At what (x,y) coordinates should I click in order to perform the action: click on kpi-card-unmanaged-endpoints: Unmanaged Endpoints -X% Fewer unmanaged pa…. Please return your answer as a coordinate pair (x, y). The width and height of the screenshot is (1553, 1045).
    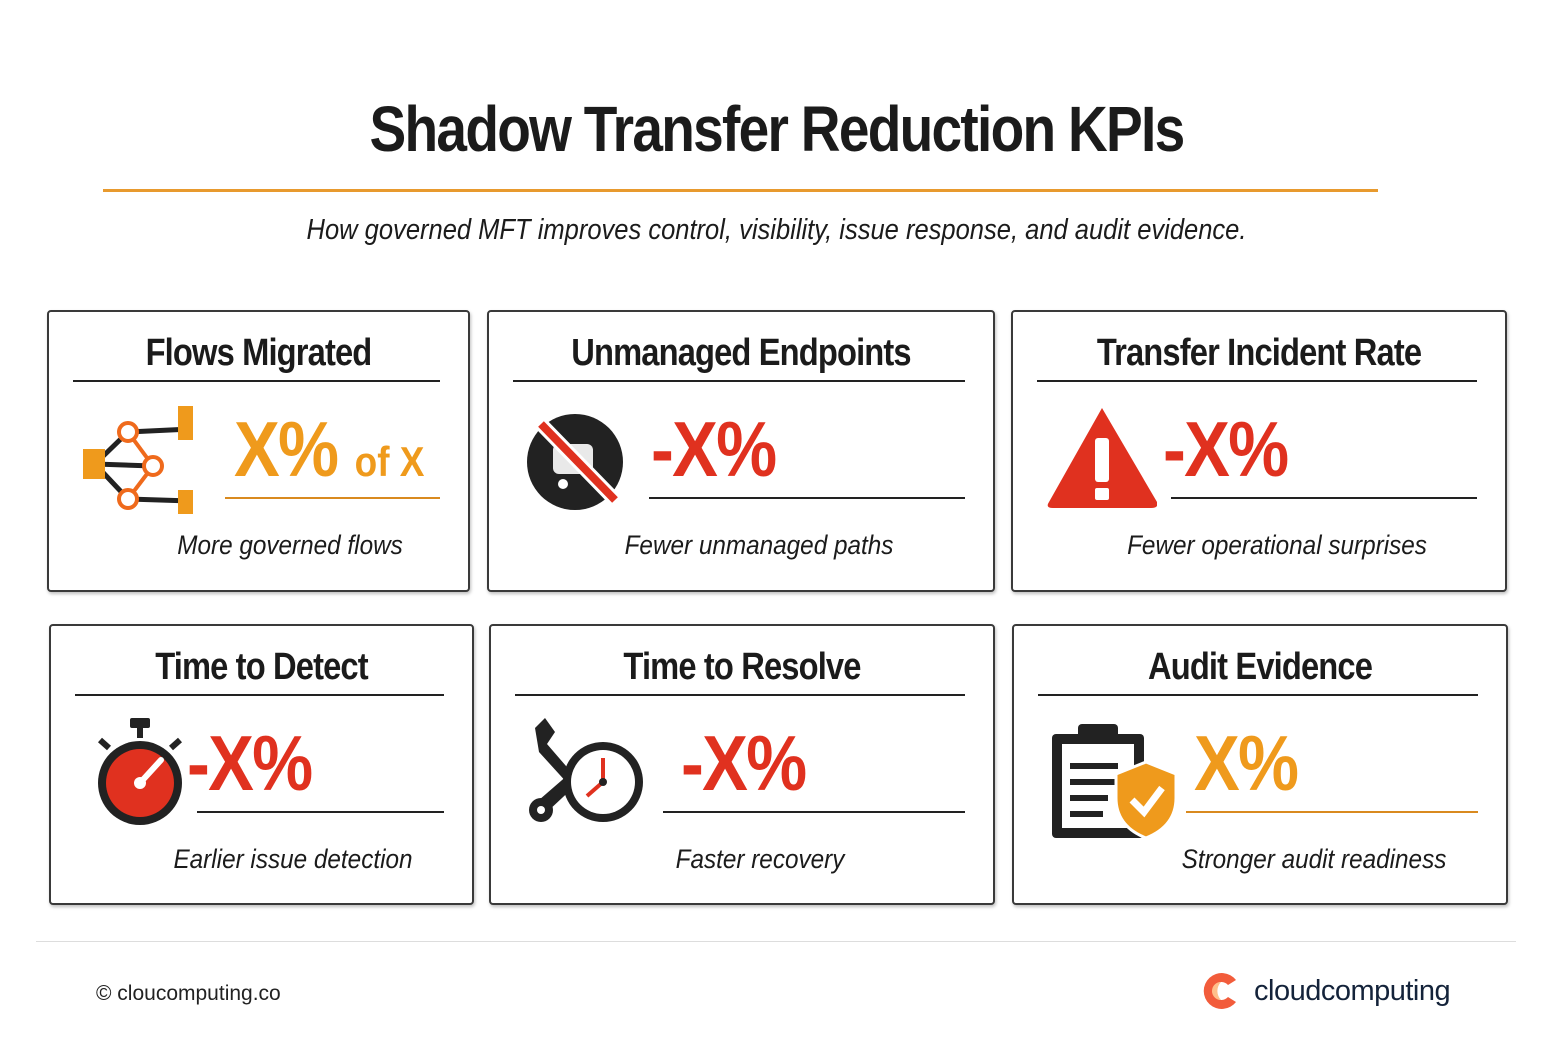
    Looking at the image, I should click on (741, 451).